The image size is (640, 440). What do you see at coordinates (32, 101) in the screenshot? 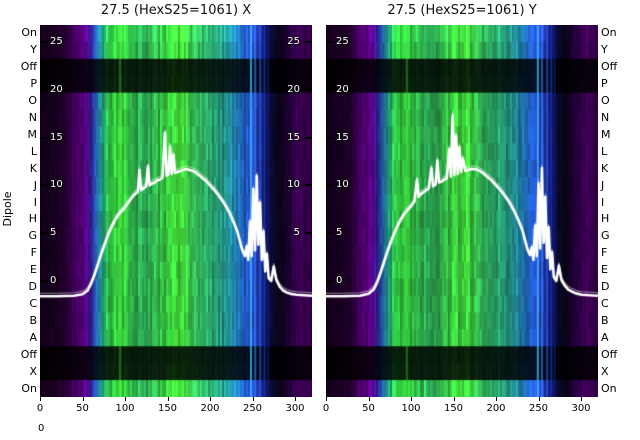
I see `channel-label-left: O` at bounding box center [32, 101].